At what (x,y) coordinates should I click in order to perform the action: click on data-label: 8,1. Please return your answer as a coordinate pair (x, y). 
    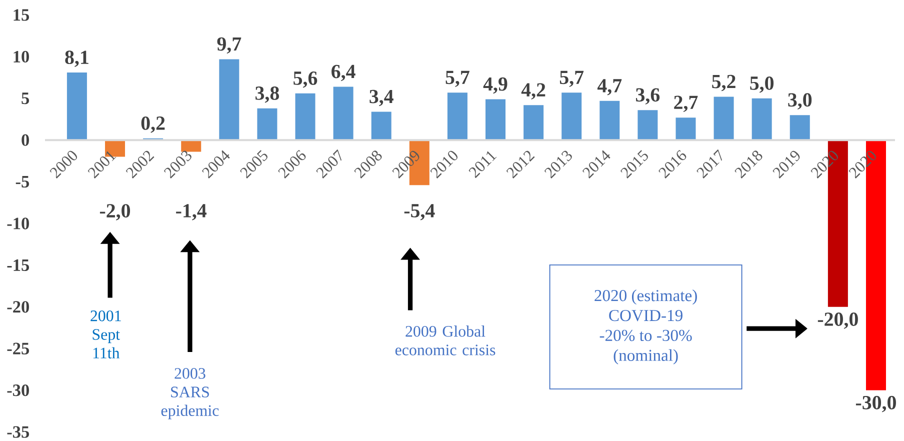
    Looking at the image, I should click on (76, 58).